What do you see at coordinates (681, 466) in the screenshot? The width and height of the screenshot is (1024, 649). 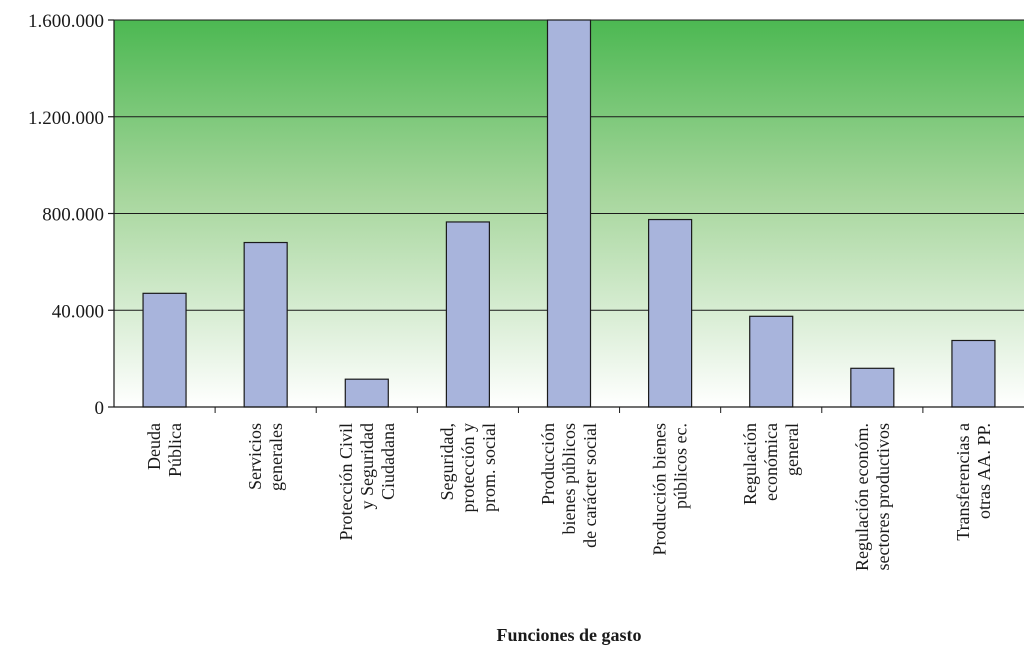 I see `x-tick-label-line: públicos ec.` at bounding box center [681, 466].